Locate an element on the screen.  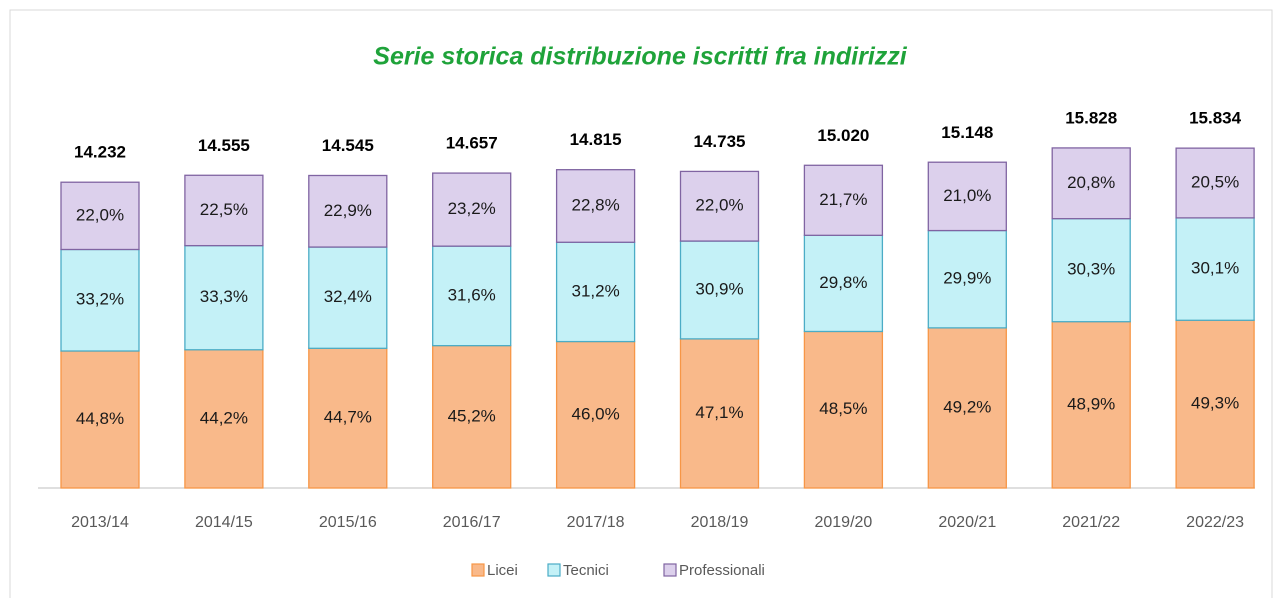
value-label: 29,8% is located at coordinates (843, 282).